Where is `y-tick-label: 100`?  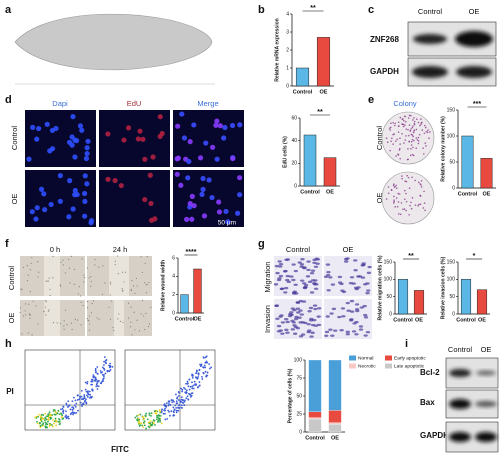
y-tick-label: 100 is located at coordinates (298, 360).